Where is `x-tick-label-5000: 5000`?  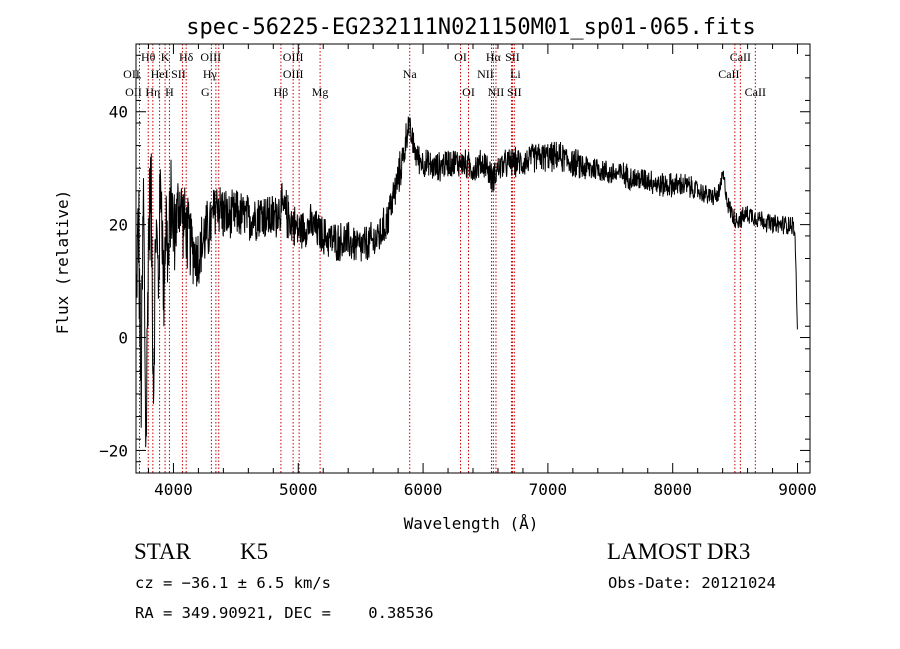
x-tick-label-5000: 5000 is located at coordinates (298, 489).